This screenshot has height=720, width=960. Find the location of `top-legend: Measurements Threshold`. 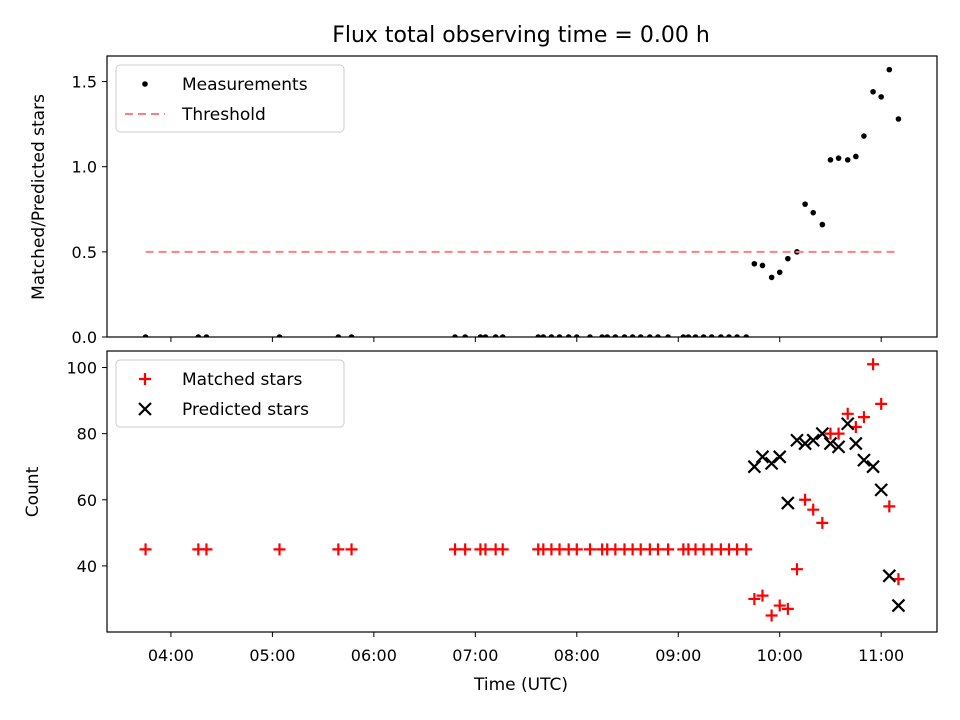

top-legend: Measurements Threshold is located at coordinates (230, 98).